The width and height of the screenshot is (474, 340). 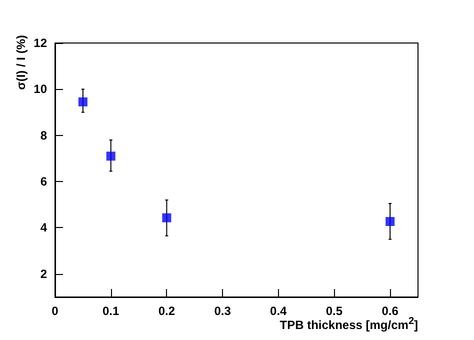 I want to click on y-tick-label: 4, so click(x=44, y=227).